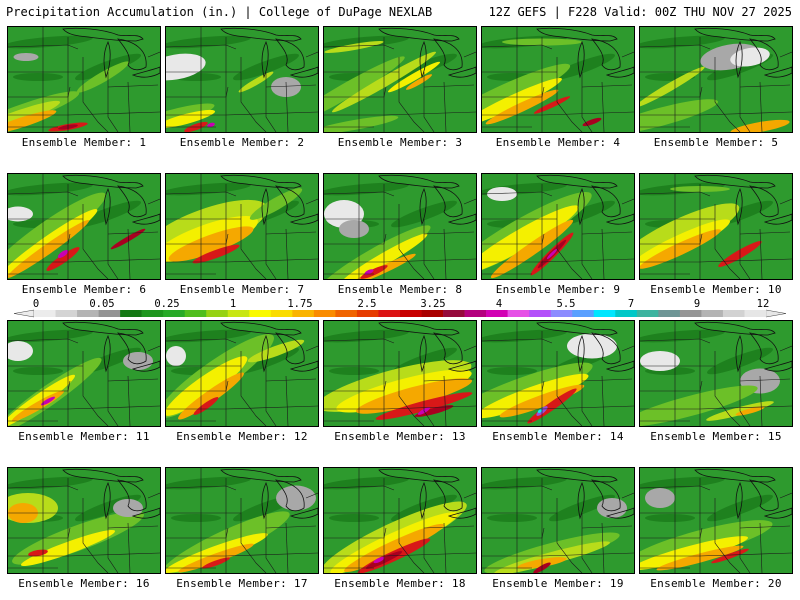 The width and height of the screenshot is (800, 600). I want to click on precip-colorbar: 0 0.05 0.25 1 1.75 2.5 3.25 4 5.5 7 9 12, so click(400, 308).